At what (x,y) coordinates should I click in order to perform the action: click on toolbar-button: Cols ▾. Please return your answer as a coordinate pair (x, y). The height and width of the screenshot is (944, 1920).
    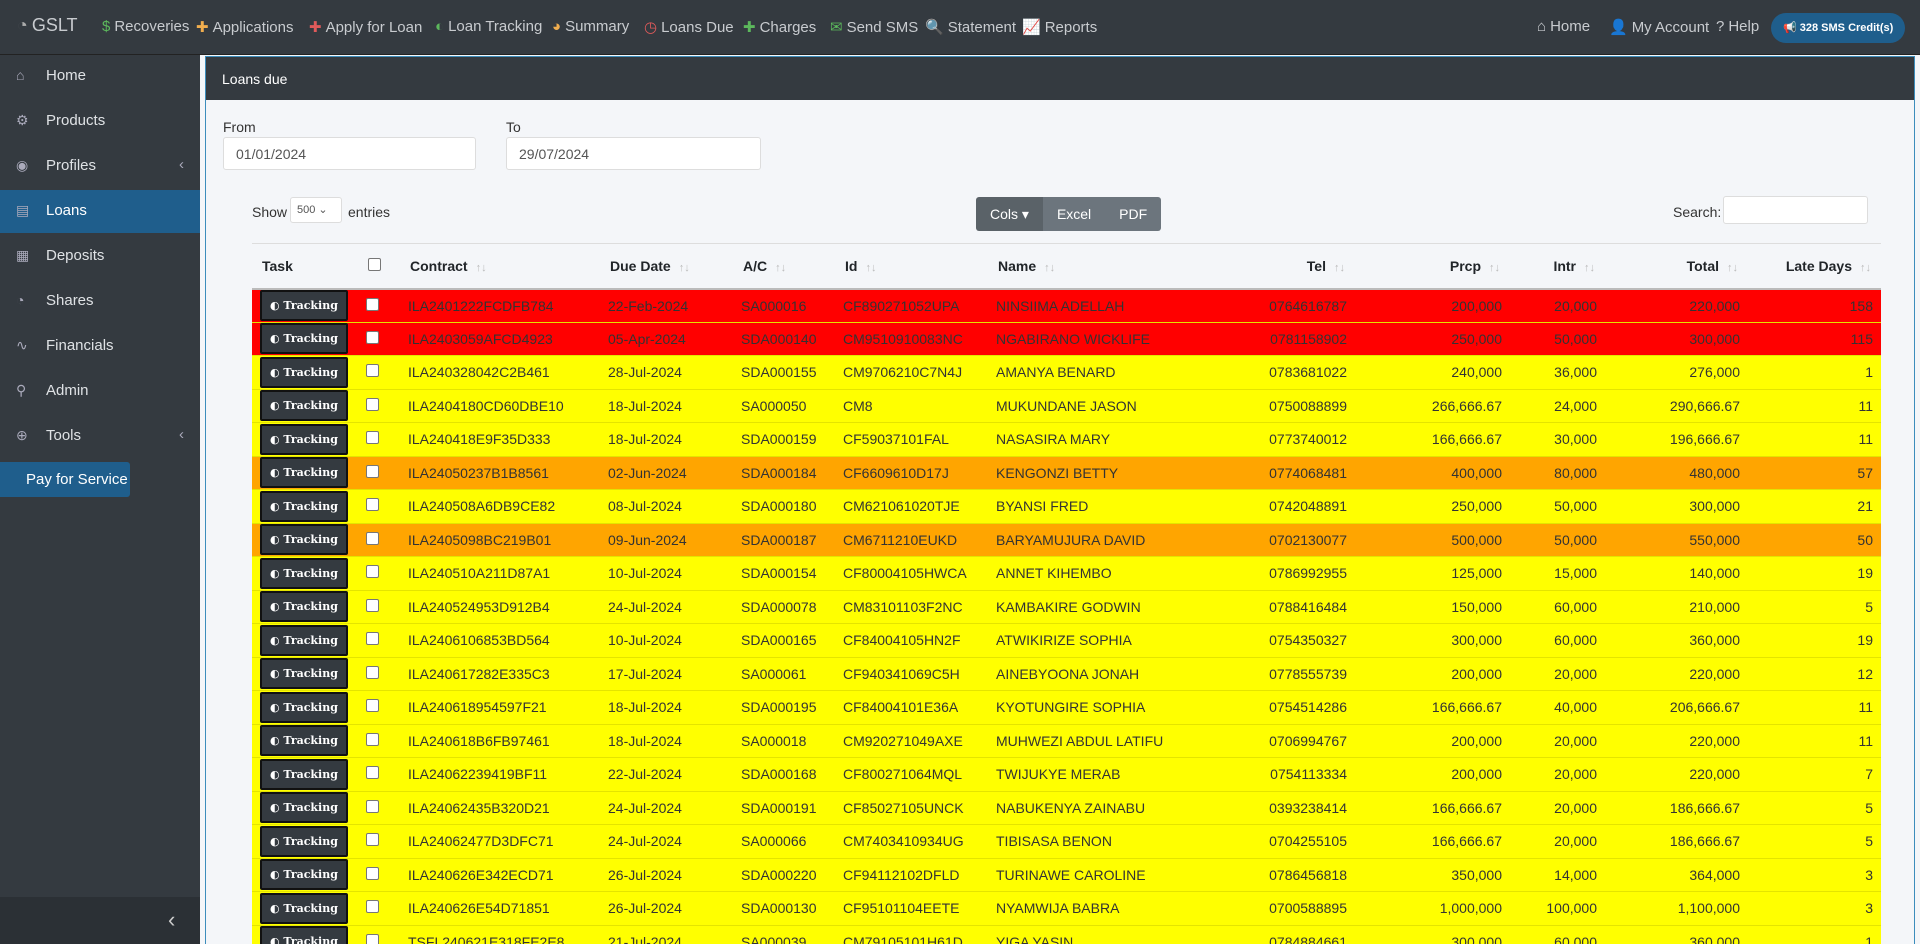
    Looking at the image, I should click on (1009, 214).